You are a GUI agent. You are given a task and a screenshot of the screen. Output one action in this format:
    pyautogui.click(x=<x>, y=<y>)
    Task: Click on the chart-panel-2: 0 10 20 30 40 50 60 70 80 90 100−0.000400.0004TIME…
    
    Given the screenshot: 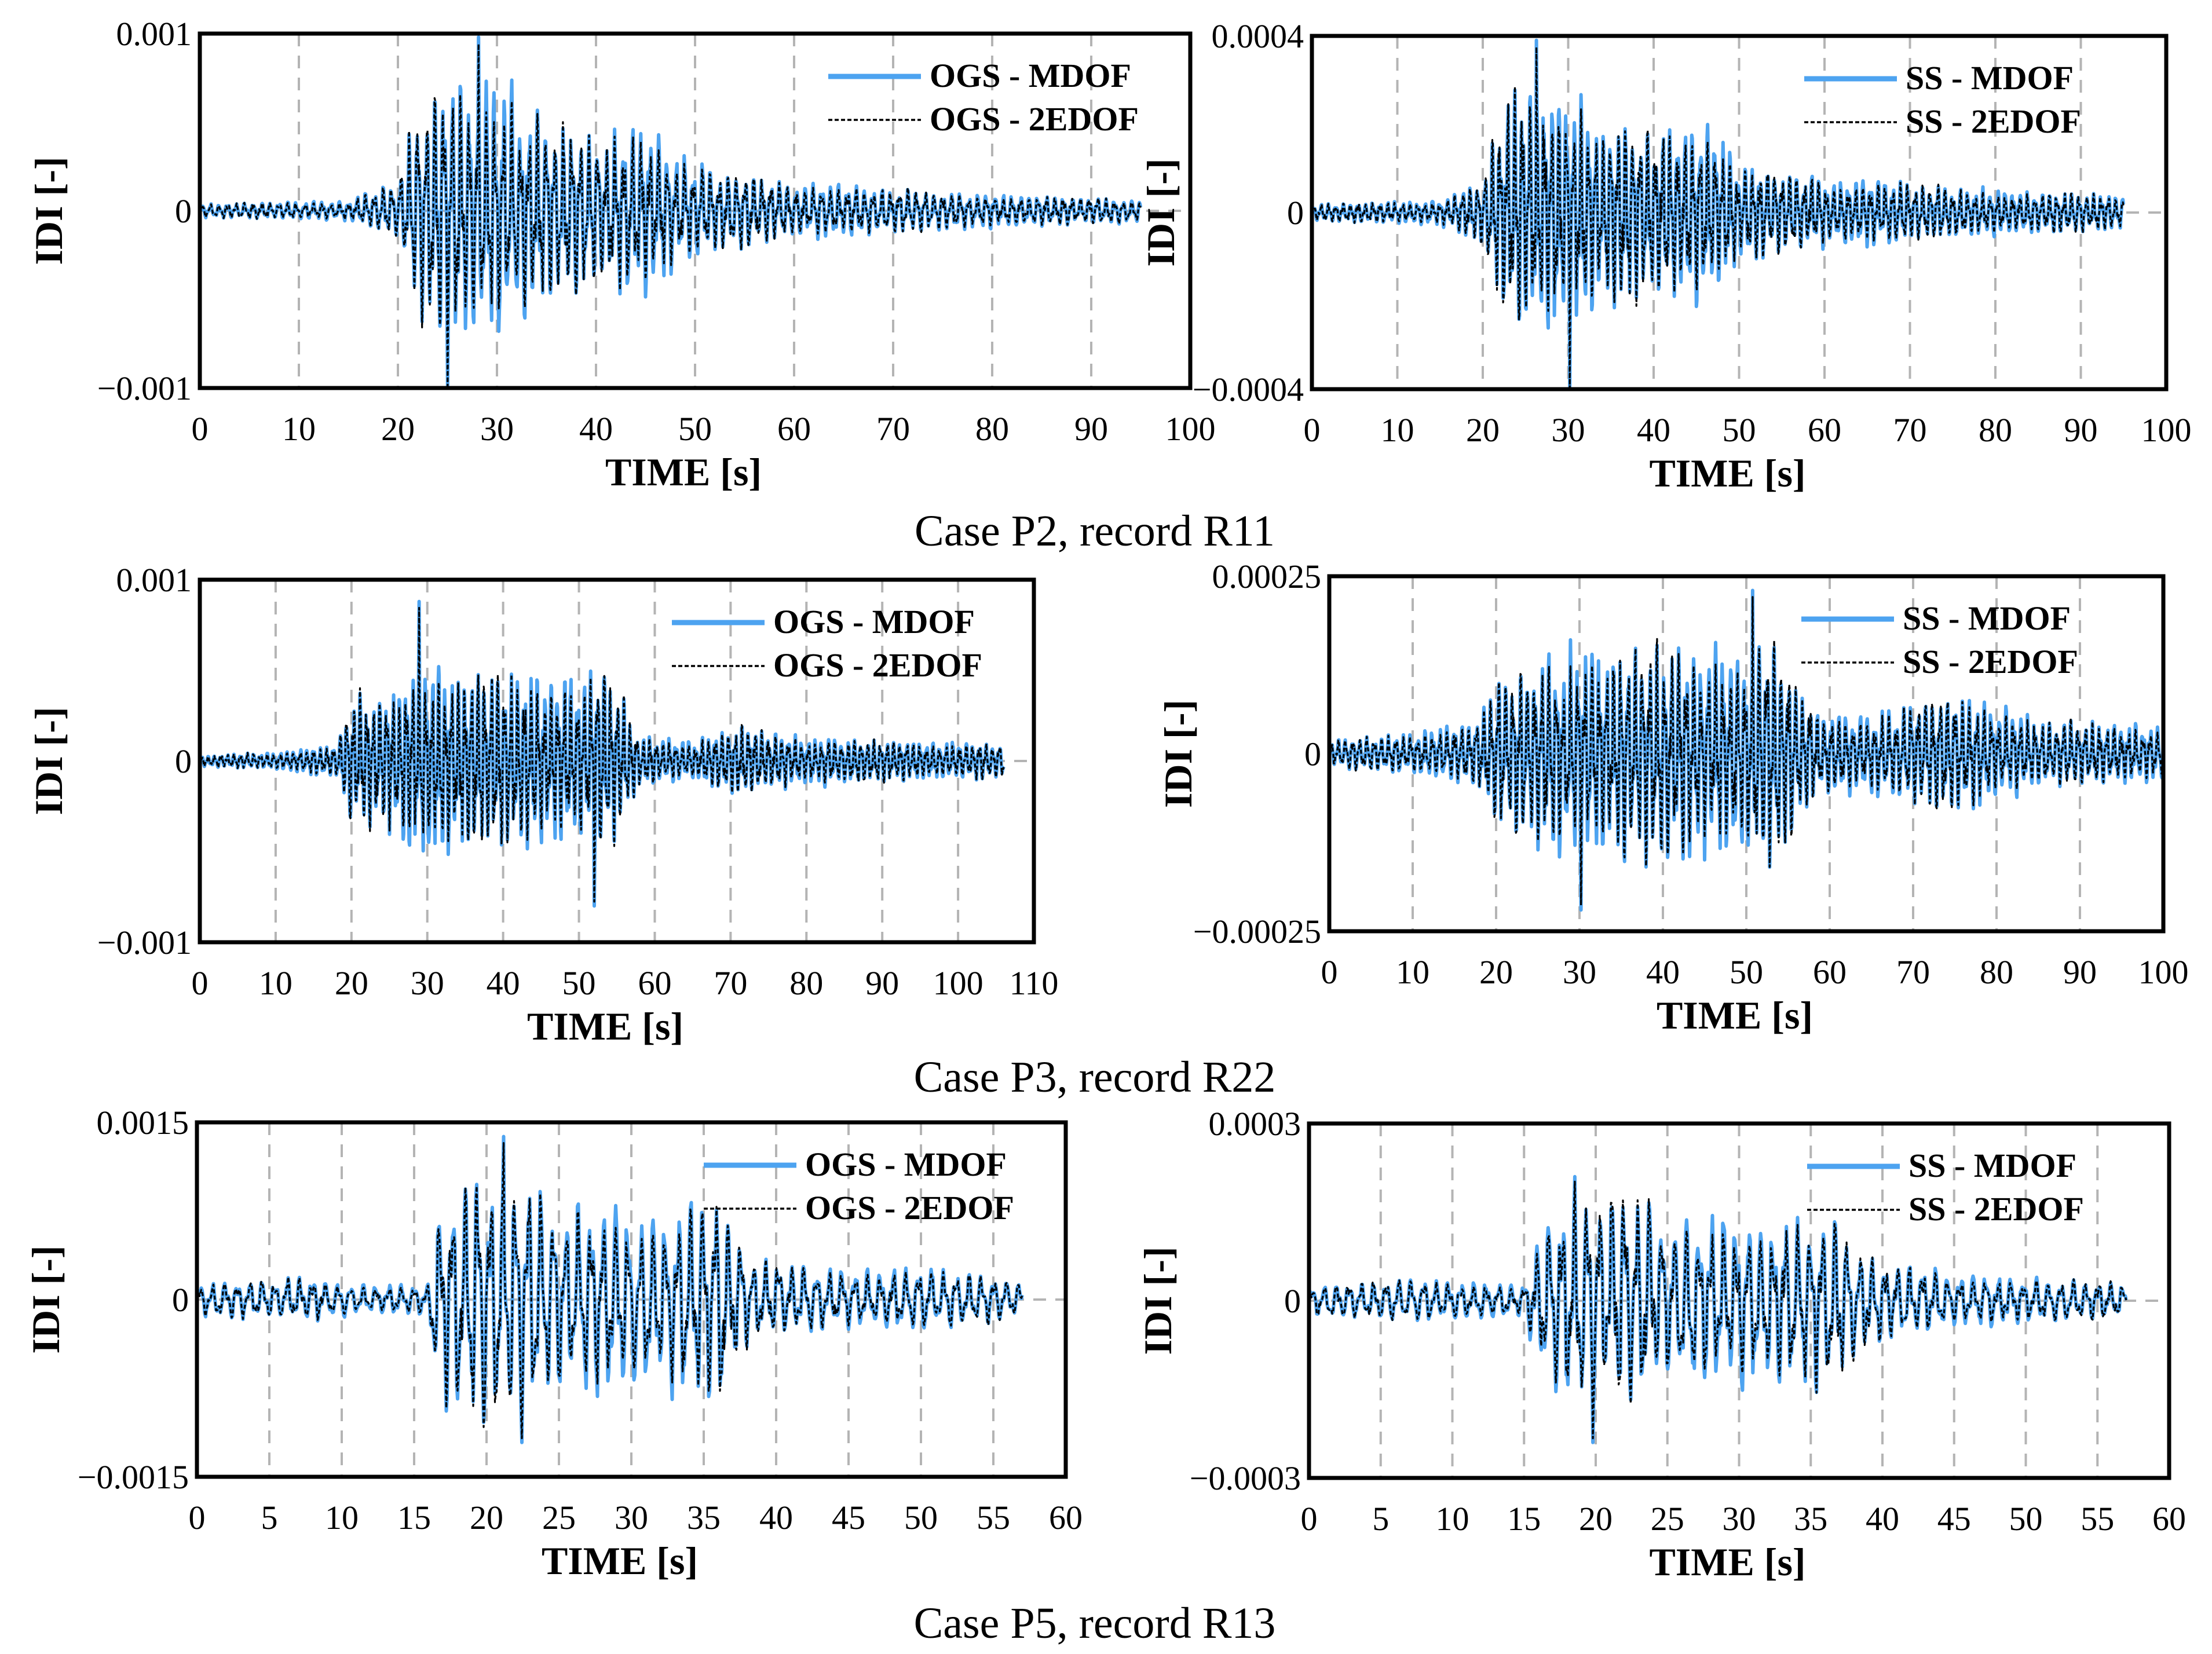 What is the action you would take?
    pyautogui.click(x=1665, y=256)
    